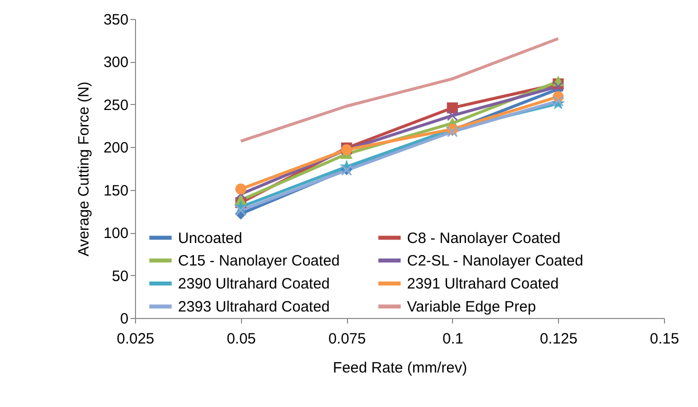 The height and width of the screenshot is (407, 698). I want to click on y-tick-label: 50, so click(120, 276).